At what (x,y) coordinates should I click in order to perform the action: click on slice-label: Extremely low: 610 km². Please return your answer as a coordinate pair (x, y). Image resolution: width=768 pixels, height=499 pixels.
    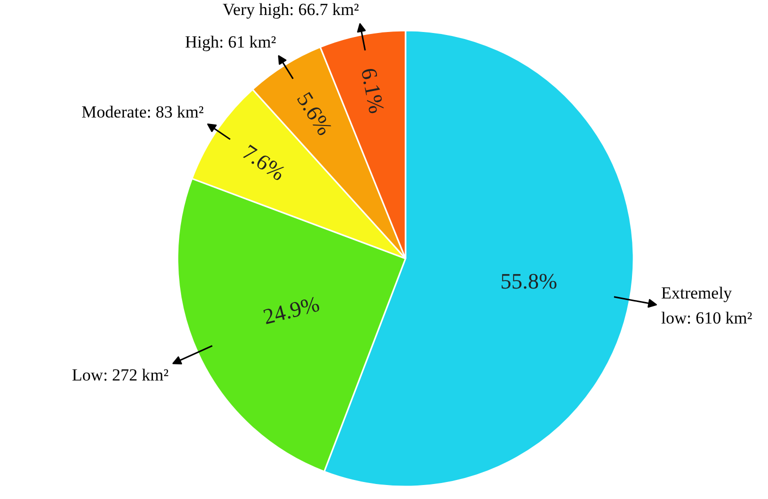
    Looking at the image, I should click on (706, 306).